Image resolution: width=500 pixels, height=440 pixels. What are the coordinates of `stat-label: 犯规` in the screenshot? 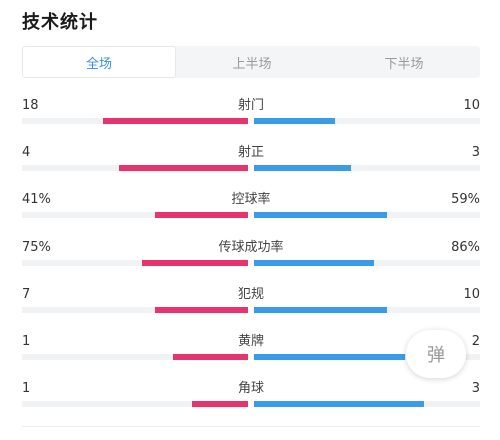 It's located at (250, 294).